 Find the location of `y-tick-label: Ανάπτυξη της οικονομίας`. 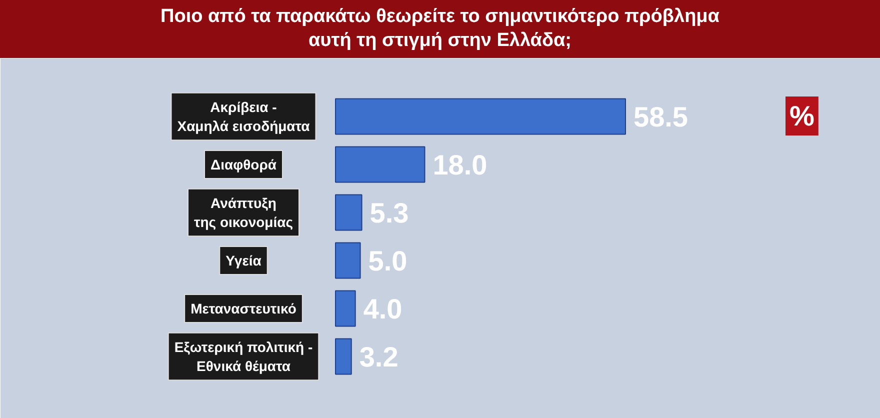

y-tick-label: Ανάπτυξη της οικονομίας is located at coordinates (243, 212).